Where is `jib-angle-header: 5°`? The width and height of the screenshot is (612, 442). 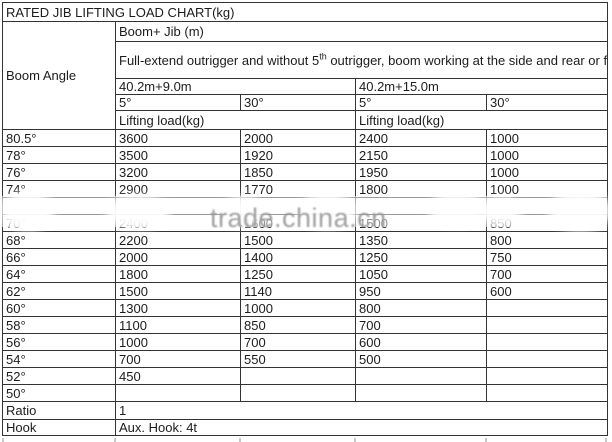
jib-angle-header: 5° is located at coordinates (178, 102).